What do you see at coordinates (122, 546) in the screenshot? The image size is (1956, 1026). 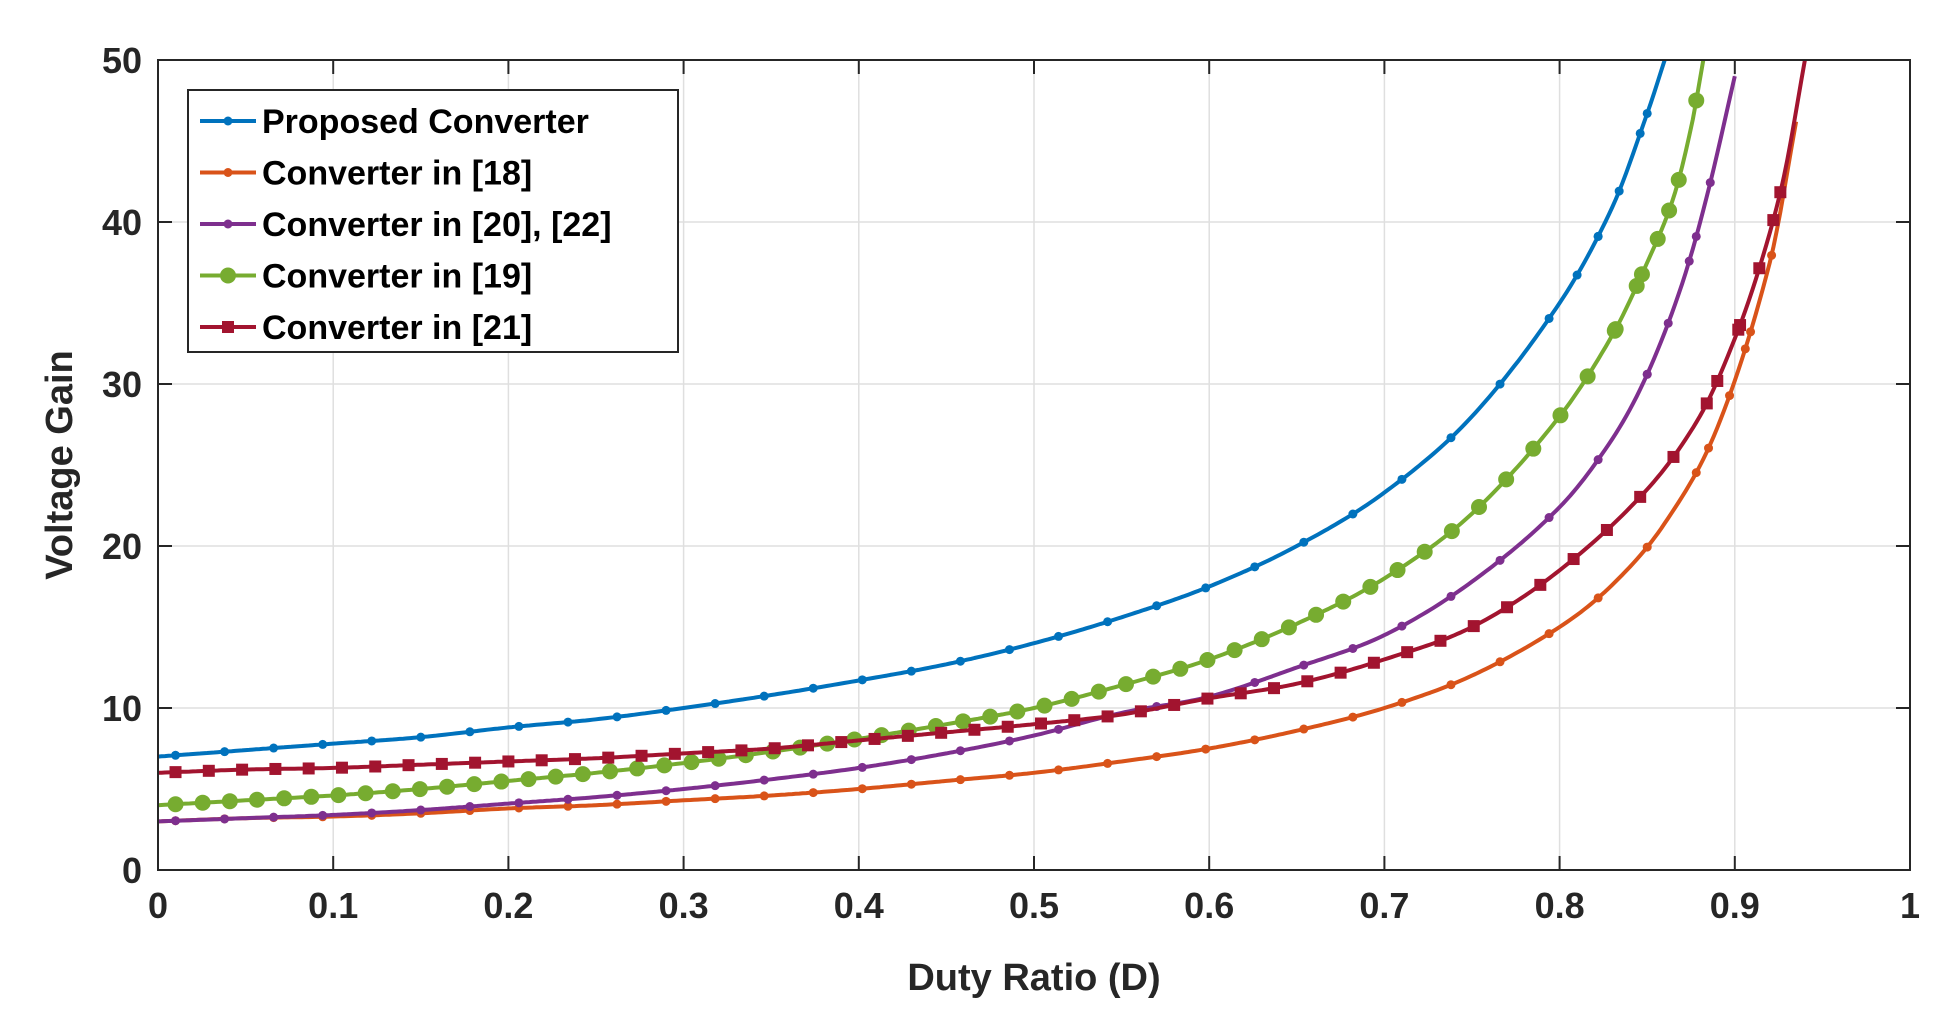 I see `y-tick-label: 20` at bounding box center [122, 546].